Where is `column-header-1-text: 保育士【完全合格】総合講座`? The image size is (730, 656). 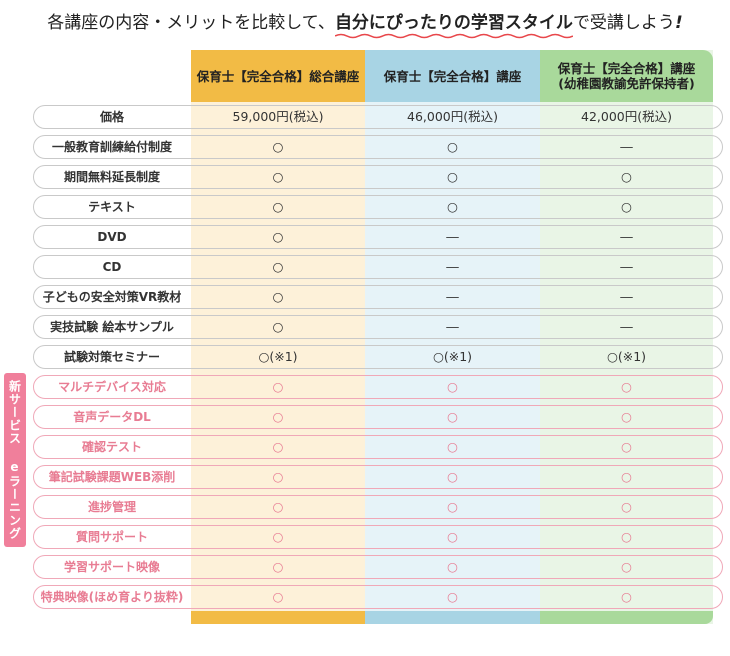 column-header-1-text: 保育士【完全合格】総合講座 is located at coordinates (278, 76).